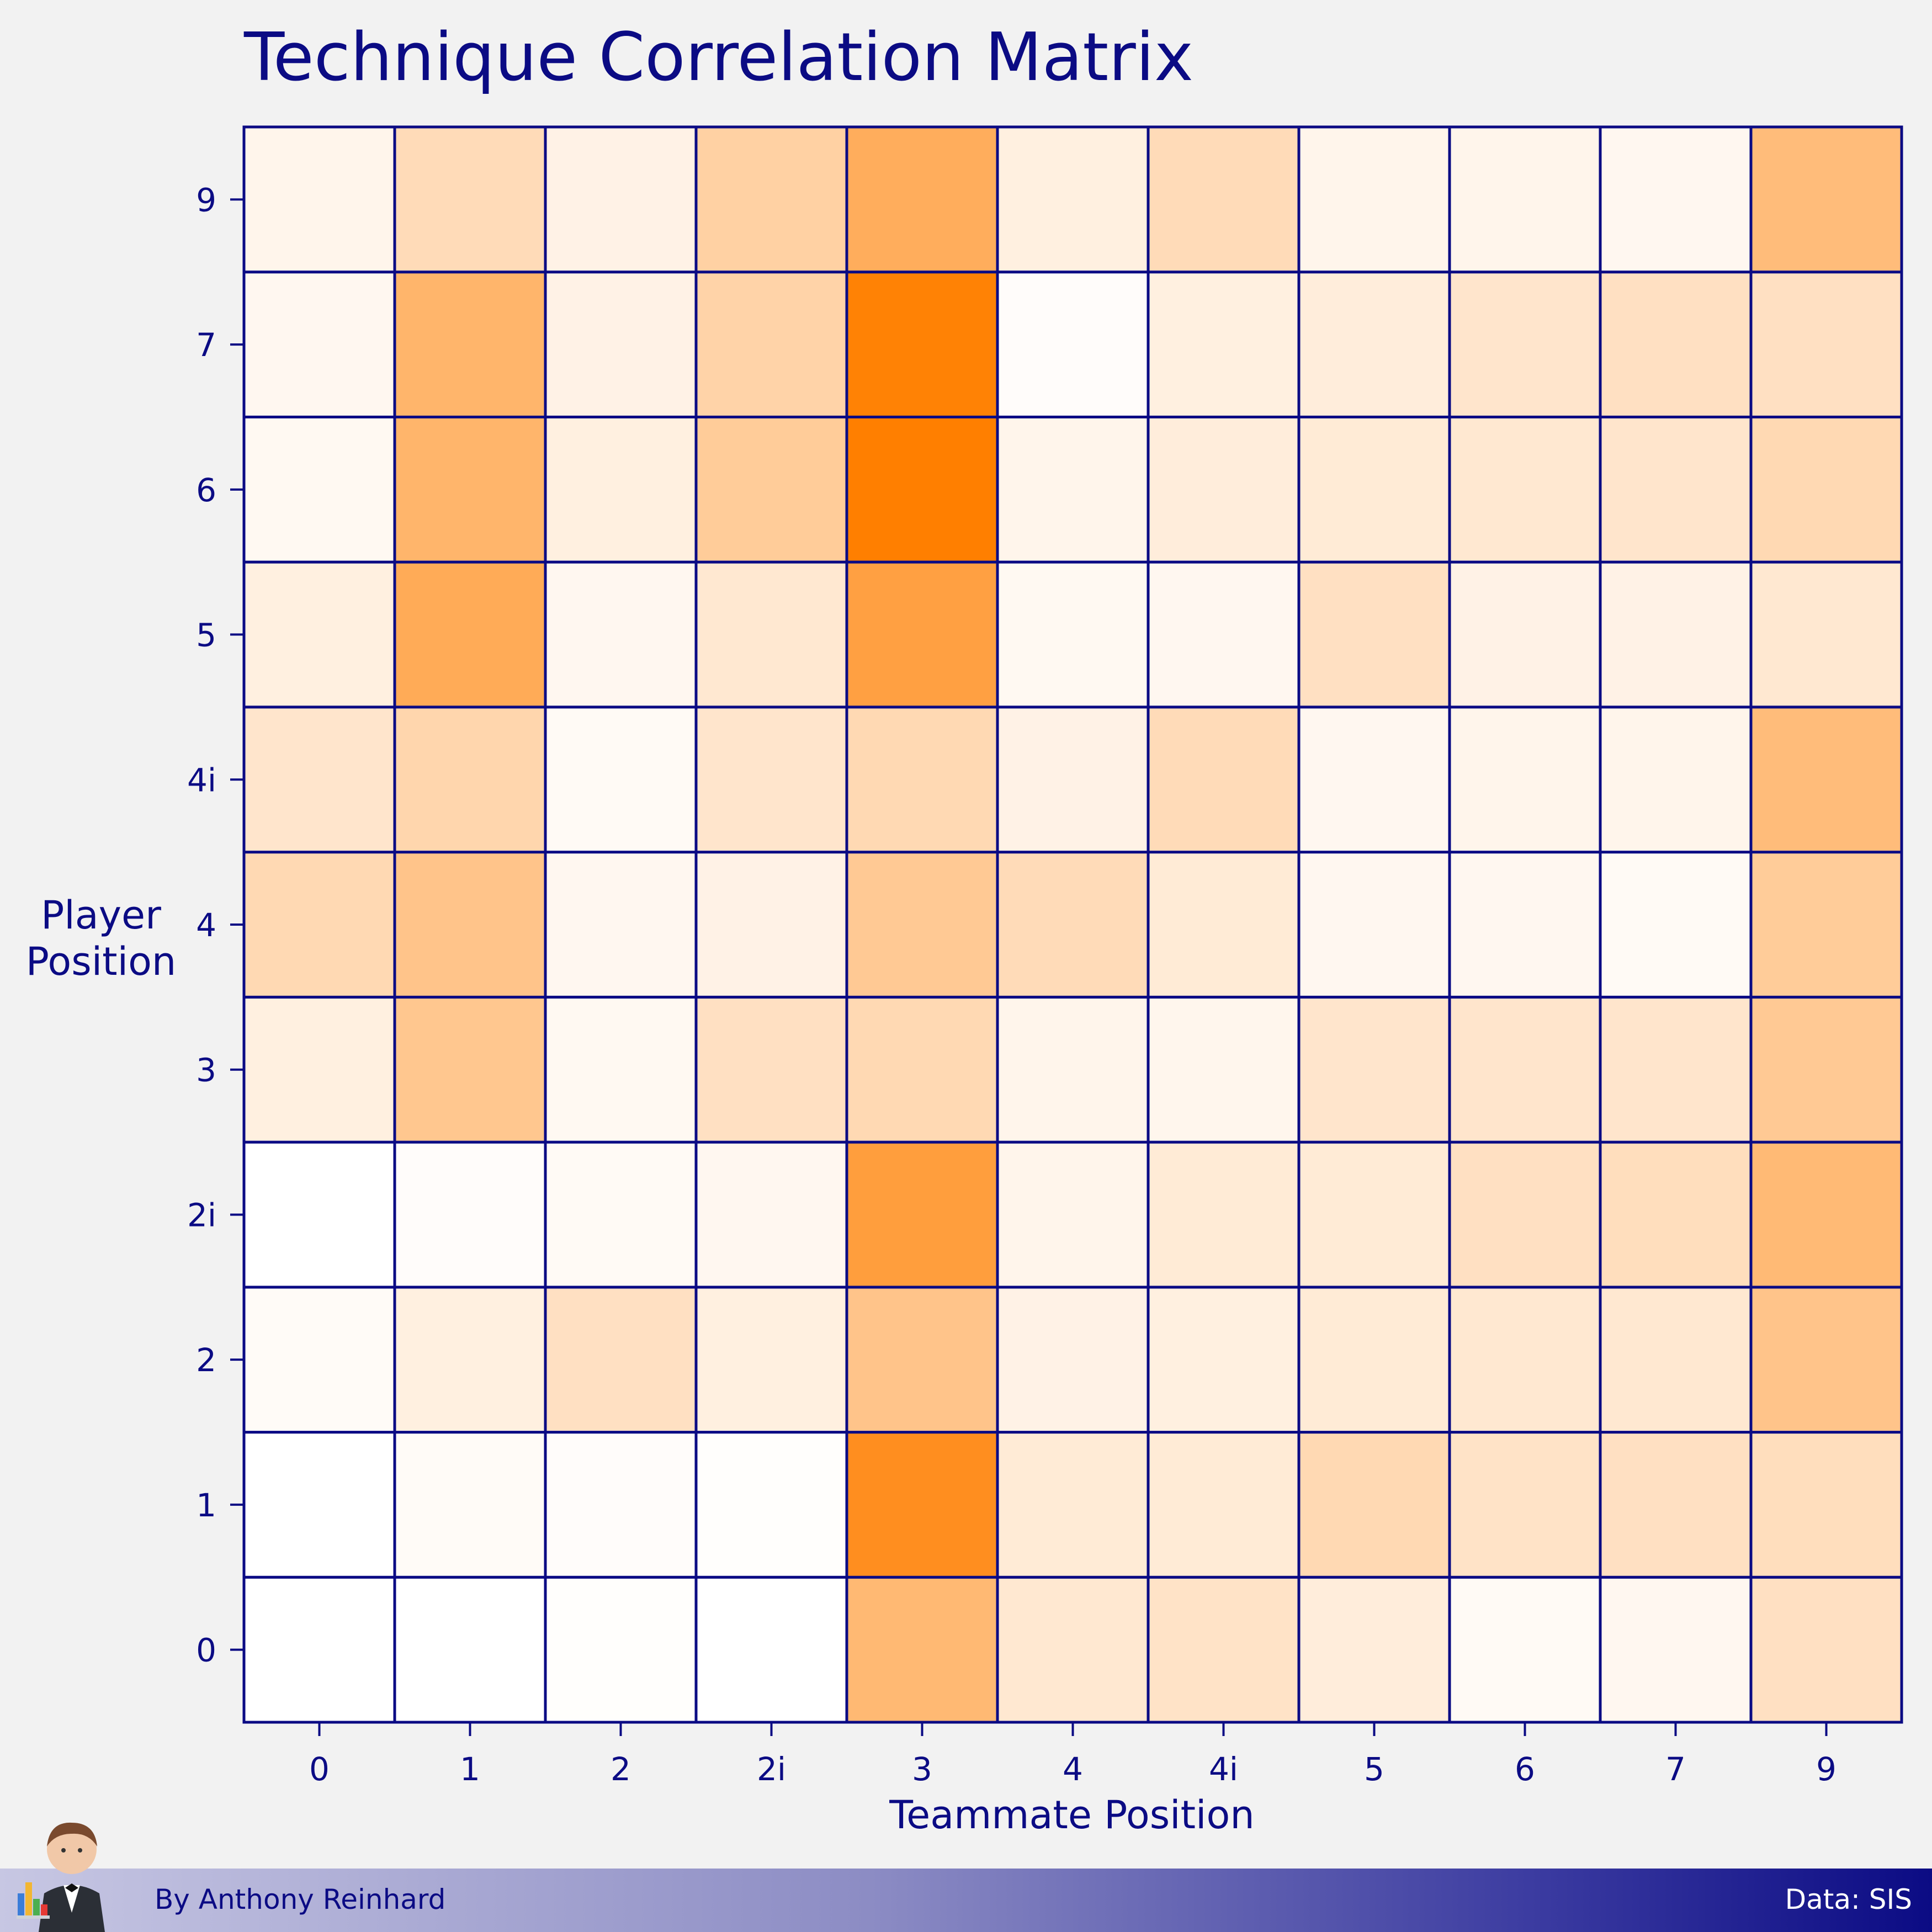  What do you see at coordinates (1072, 1815) in the screenshot?
I see `x-axis-label: Teammate Position` at bounding box center [1072, 1815].